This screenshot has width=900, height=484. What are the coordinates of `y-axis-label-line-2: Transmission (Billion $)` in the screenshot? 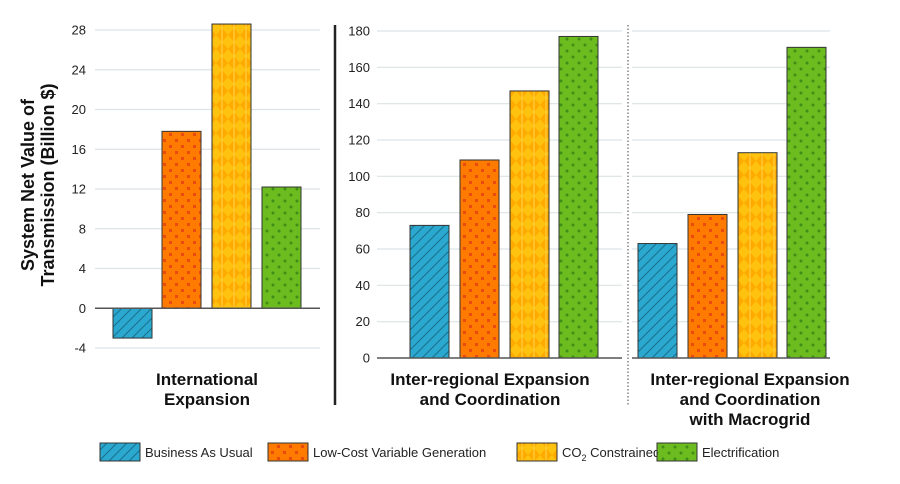 It's located at (48, 184).